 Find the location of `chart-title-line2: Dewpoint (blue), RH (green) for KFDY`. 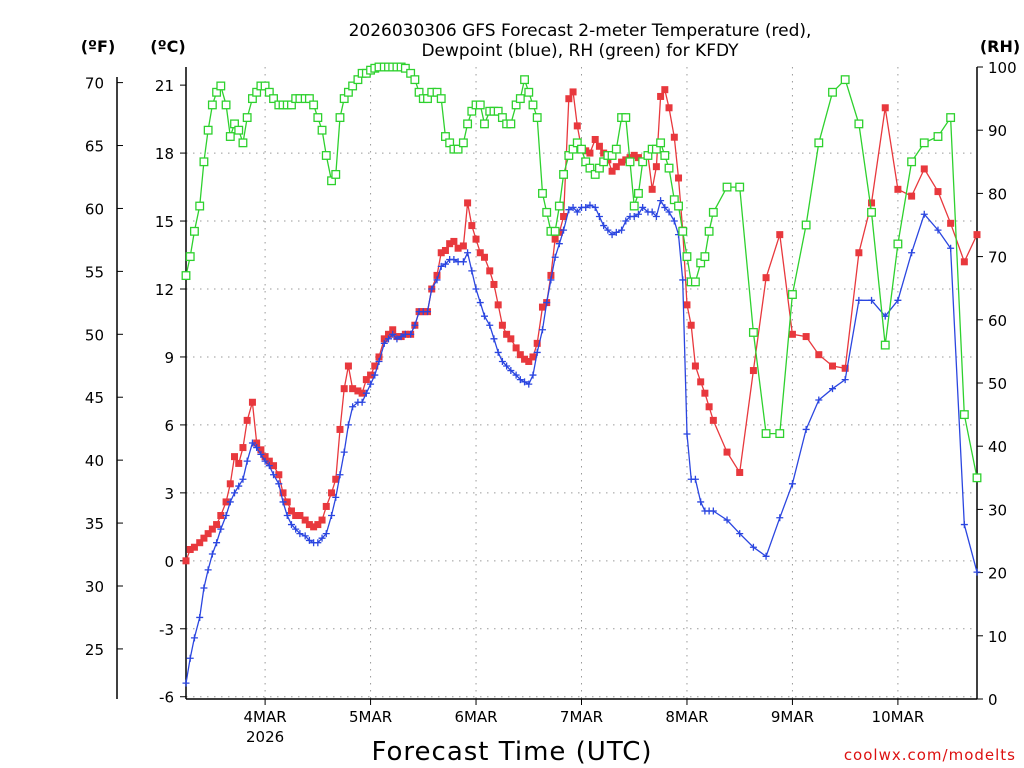

chart-title-line2: Dewpoint (blue), RH (green) for KFDY is located at coordinates (580, 51).